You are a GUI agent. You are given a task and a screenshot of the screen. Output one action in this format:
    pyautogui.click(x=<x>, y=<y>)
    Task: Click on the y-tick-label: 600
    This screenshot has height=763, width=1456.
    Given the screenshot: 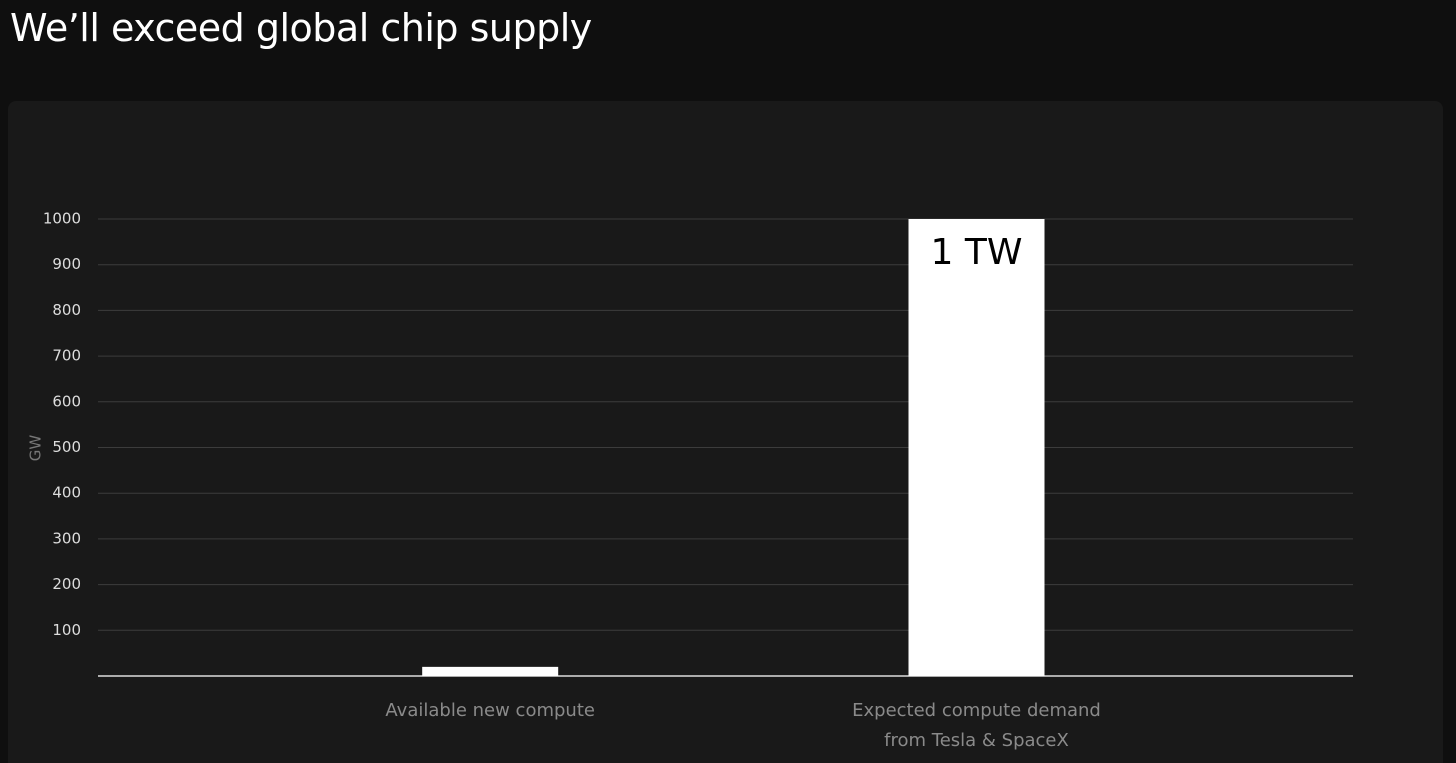 What is the action you would take?
    pyautogui.click(x=66, y=401)
    